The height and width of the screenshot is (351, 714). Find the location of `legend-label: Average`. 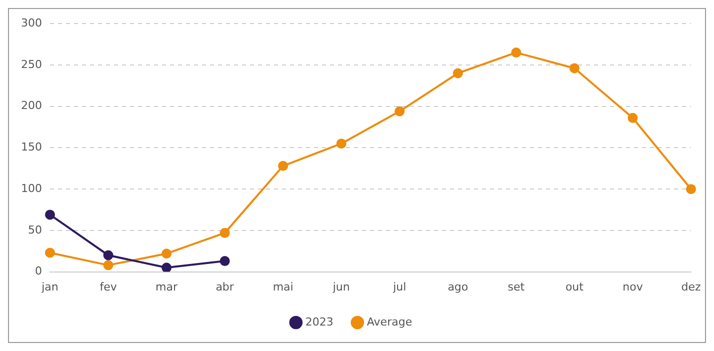

legend-label: Average is located at coordinates (389, 321).